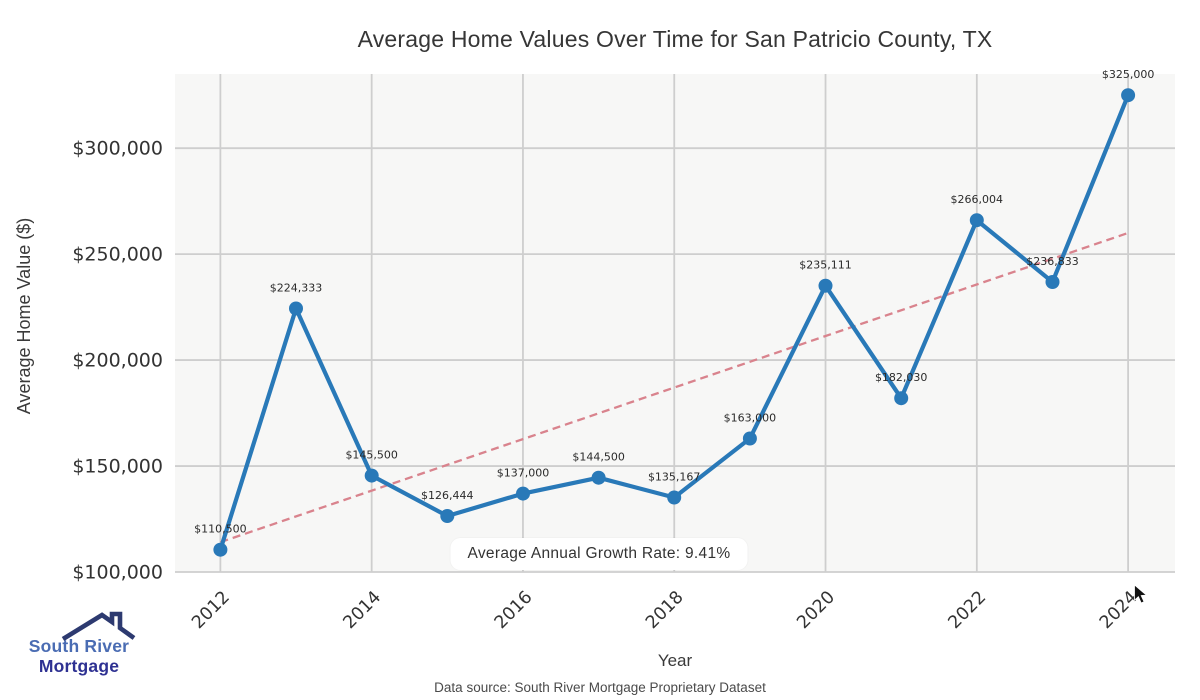 Image resolution: width=1200 pixels, height=700 pixels. What do you see at coordinates (117, 467) in the screenshot?
I see `y-tick-label: $150,000` at bounding box center [117, 467].